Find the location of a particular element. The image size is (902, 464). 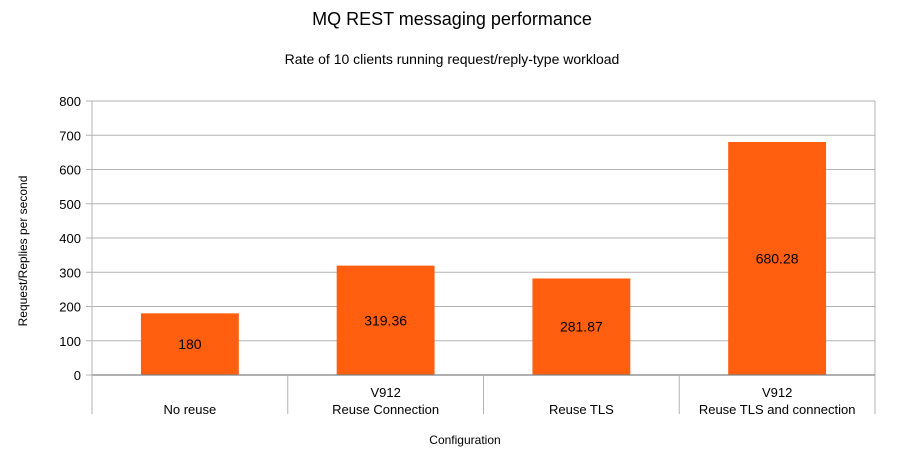

y-tick-label: 700 is located at coordinates (70, 135).